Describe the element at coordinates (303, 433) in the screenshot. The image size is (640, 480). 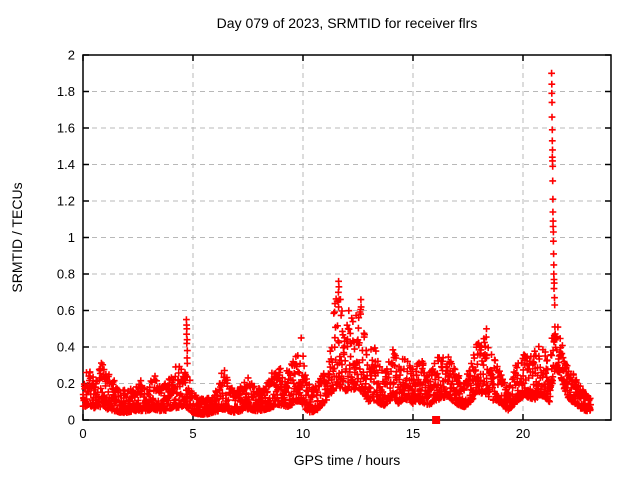
I see `x-tick-label: 10` at that location.